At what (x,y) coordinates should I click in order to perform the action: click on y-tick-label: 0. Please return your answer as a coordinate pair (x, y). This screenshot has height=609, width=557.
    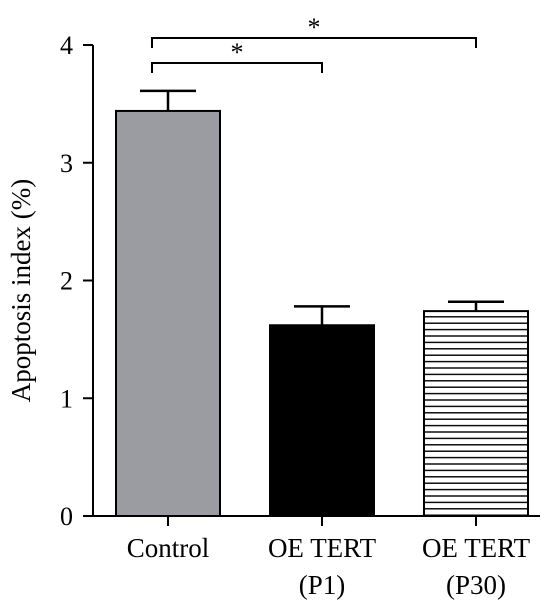
    Looking at the image, I should click on (66, 516).